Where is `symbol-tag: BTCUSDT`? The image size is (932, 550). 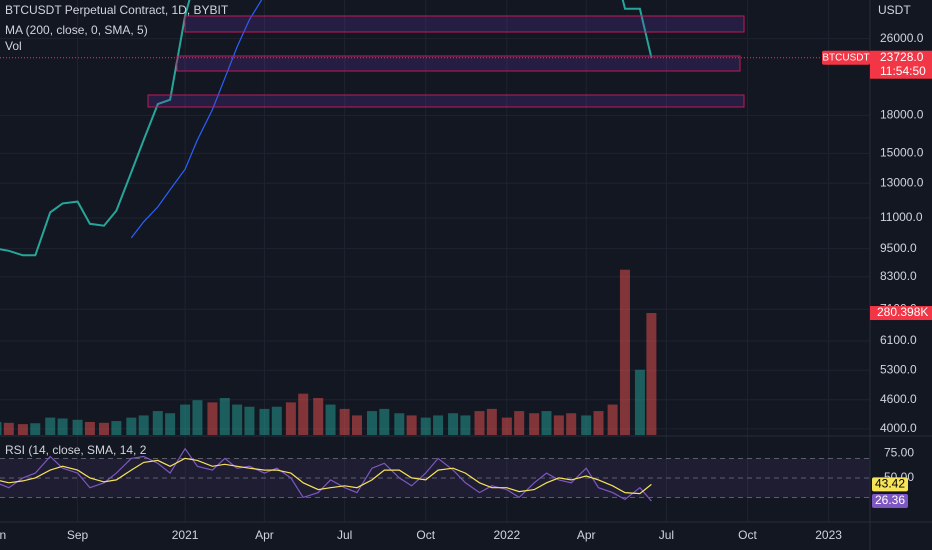 symbol-tag: BTCUSDT is located at coordinates (845, 57).